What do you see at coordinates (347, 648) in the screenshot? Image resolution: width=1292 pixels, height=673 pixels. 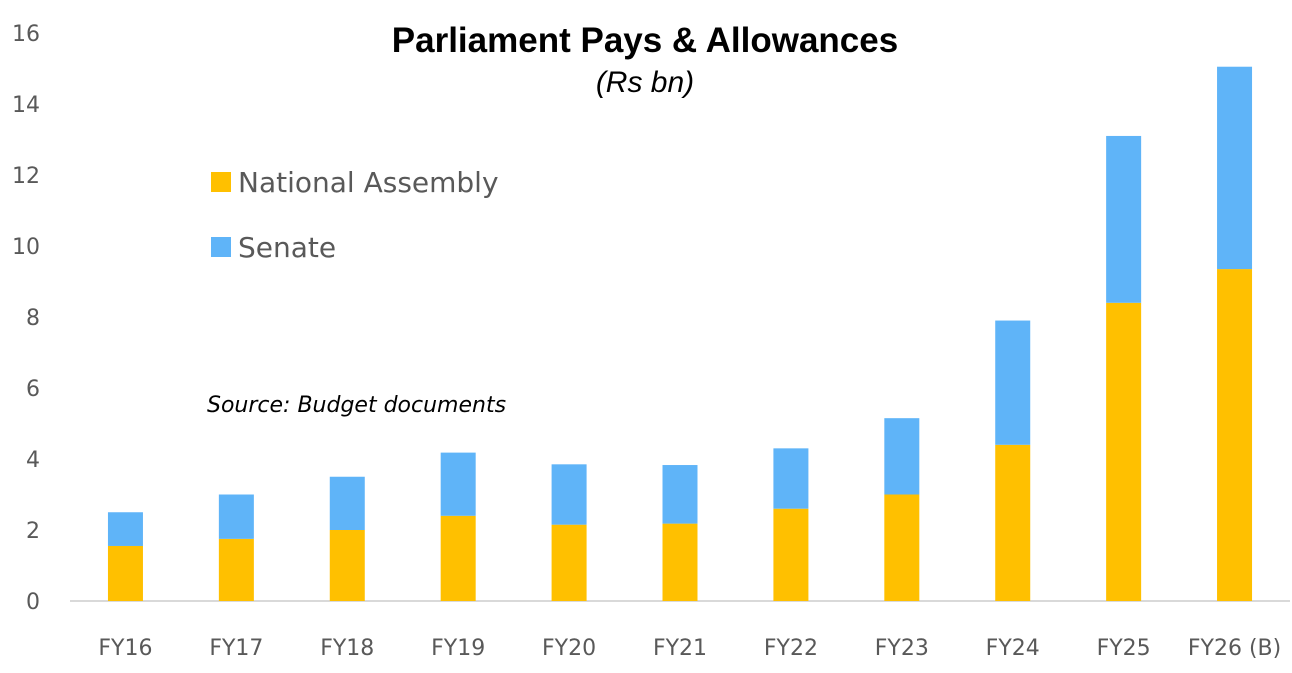 I see `x-tick-label: FY18` at bounding box center [347, 648].